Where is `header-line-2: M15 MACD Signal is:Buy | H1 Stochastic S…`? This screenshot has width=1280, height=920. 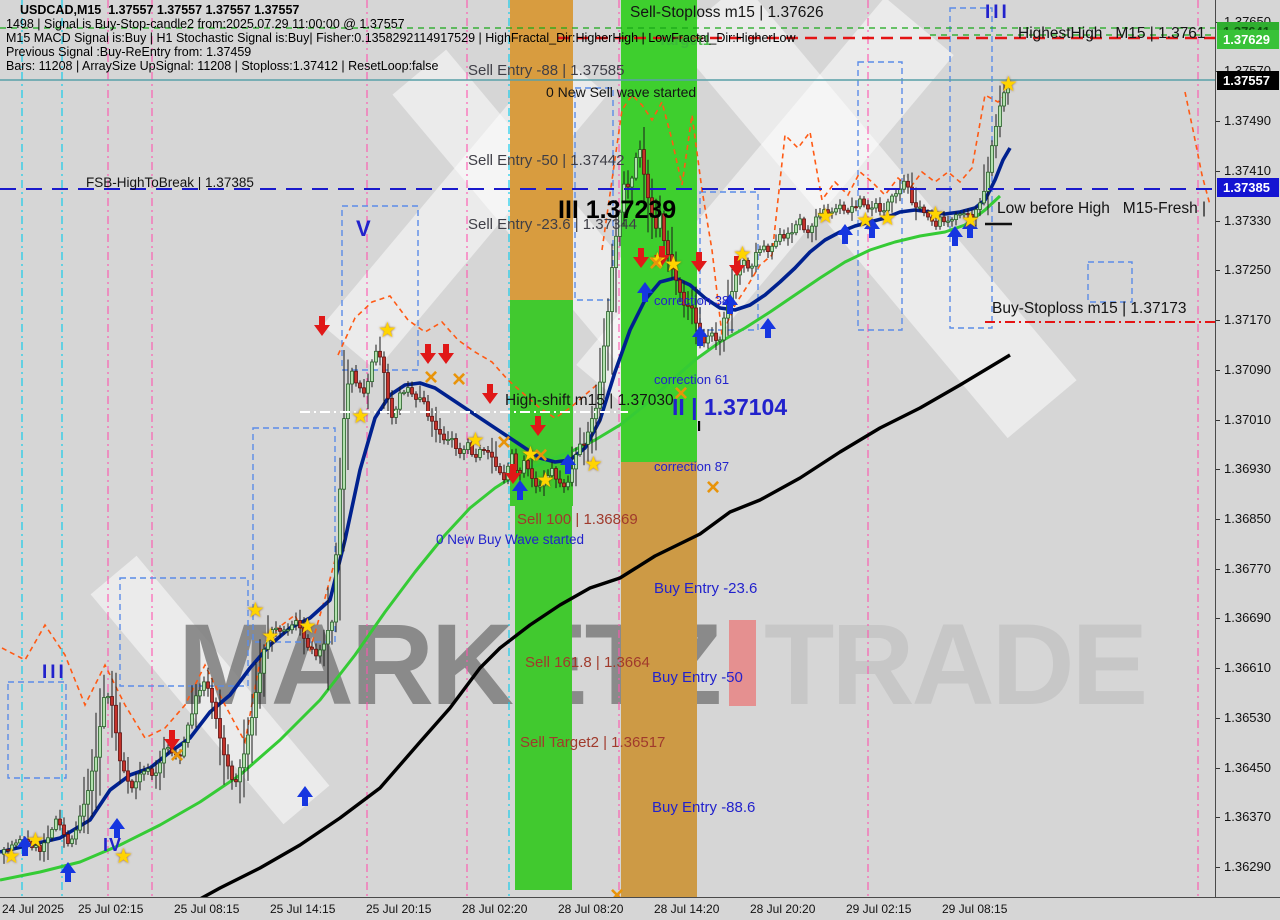
header-line-2: M15 MACD Signal is:Buy | H1 Stochastic S… is located at coordinates (401, 38).